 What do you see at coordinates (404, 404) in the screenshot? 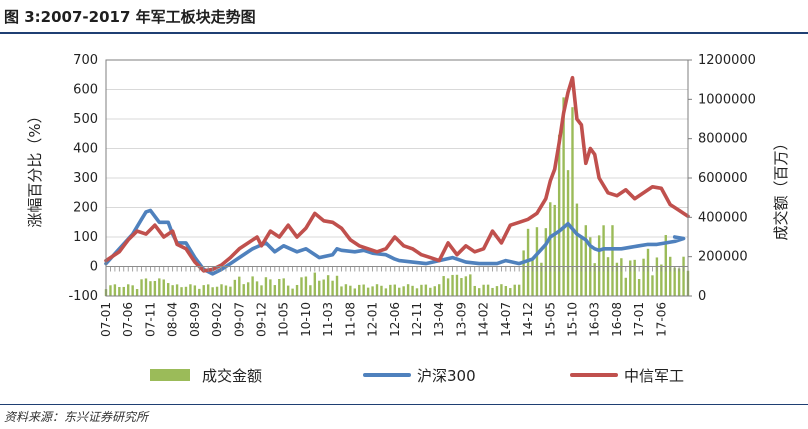
I see `footer-divider` at bounding box center [404, 404].